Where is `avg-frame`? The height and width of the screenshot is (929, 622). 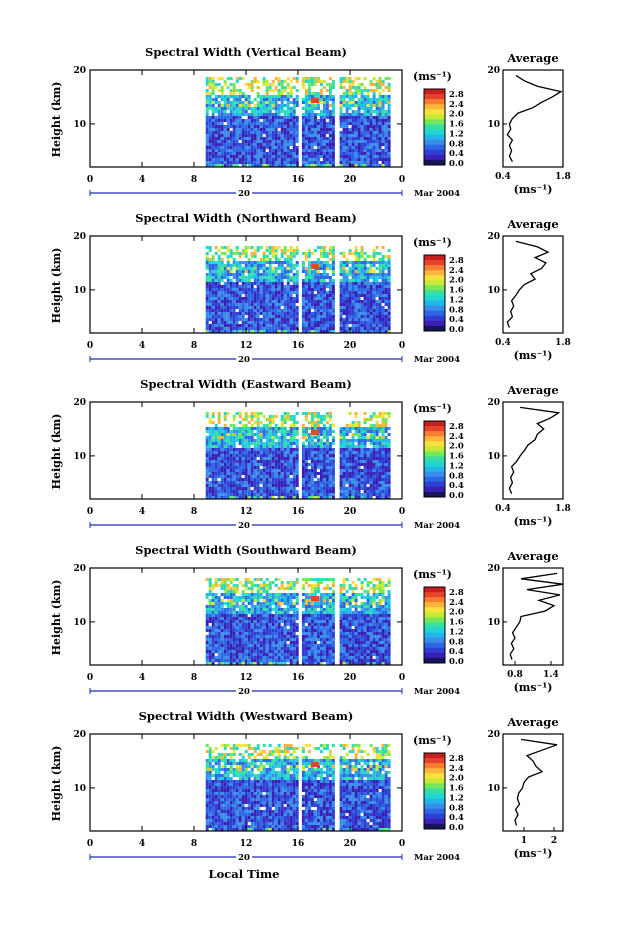
avg-frame is located at coordinates (533, 118).